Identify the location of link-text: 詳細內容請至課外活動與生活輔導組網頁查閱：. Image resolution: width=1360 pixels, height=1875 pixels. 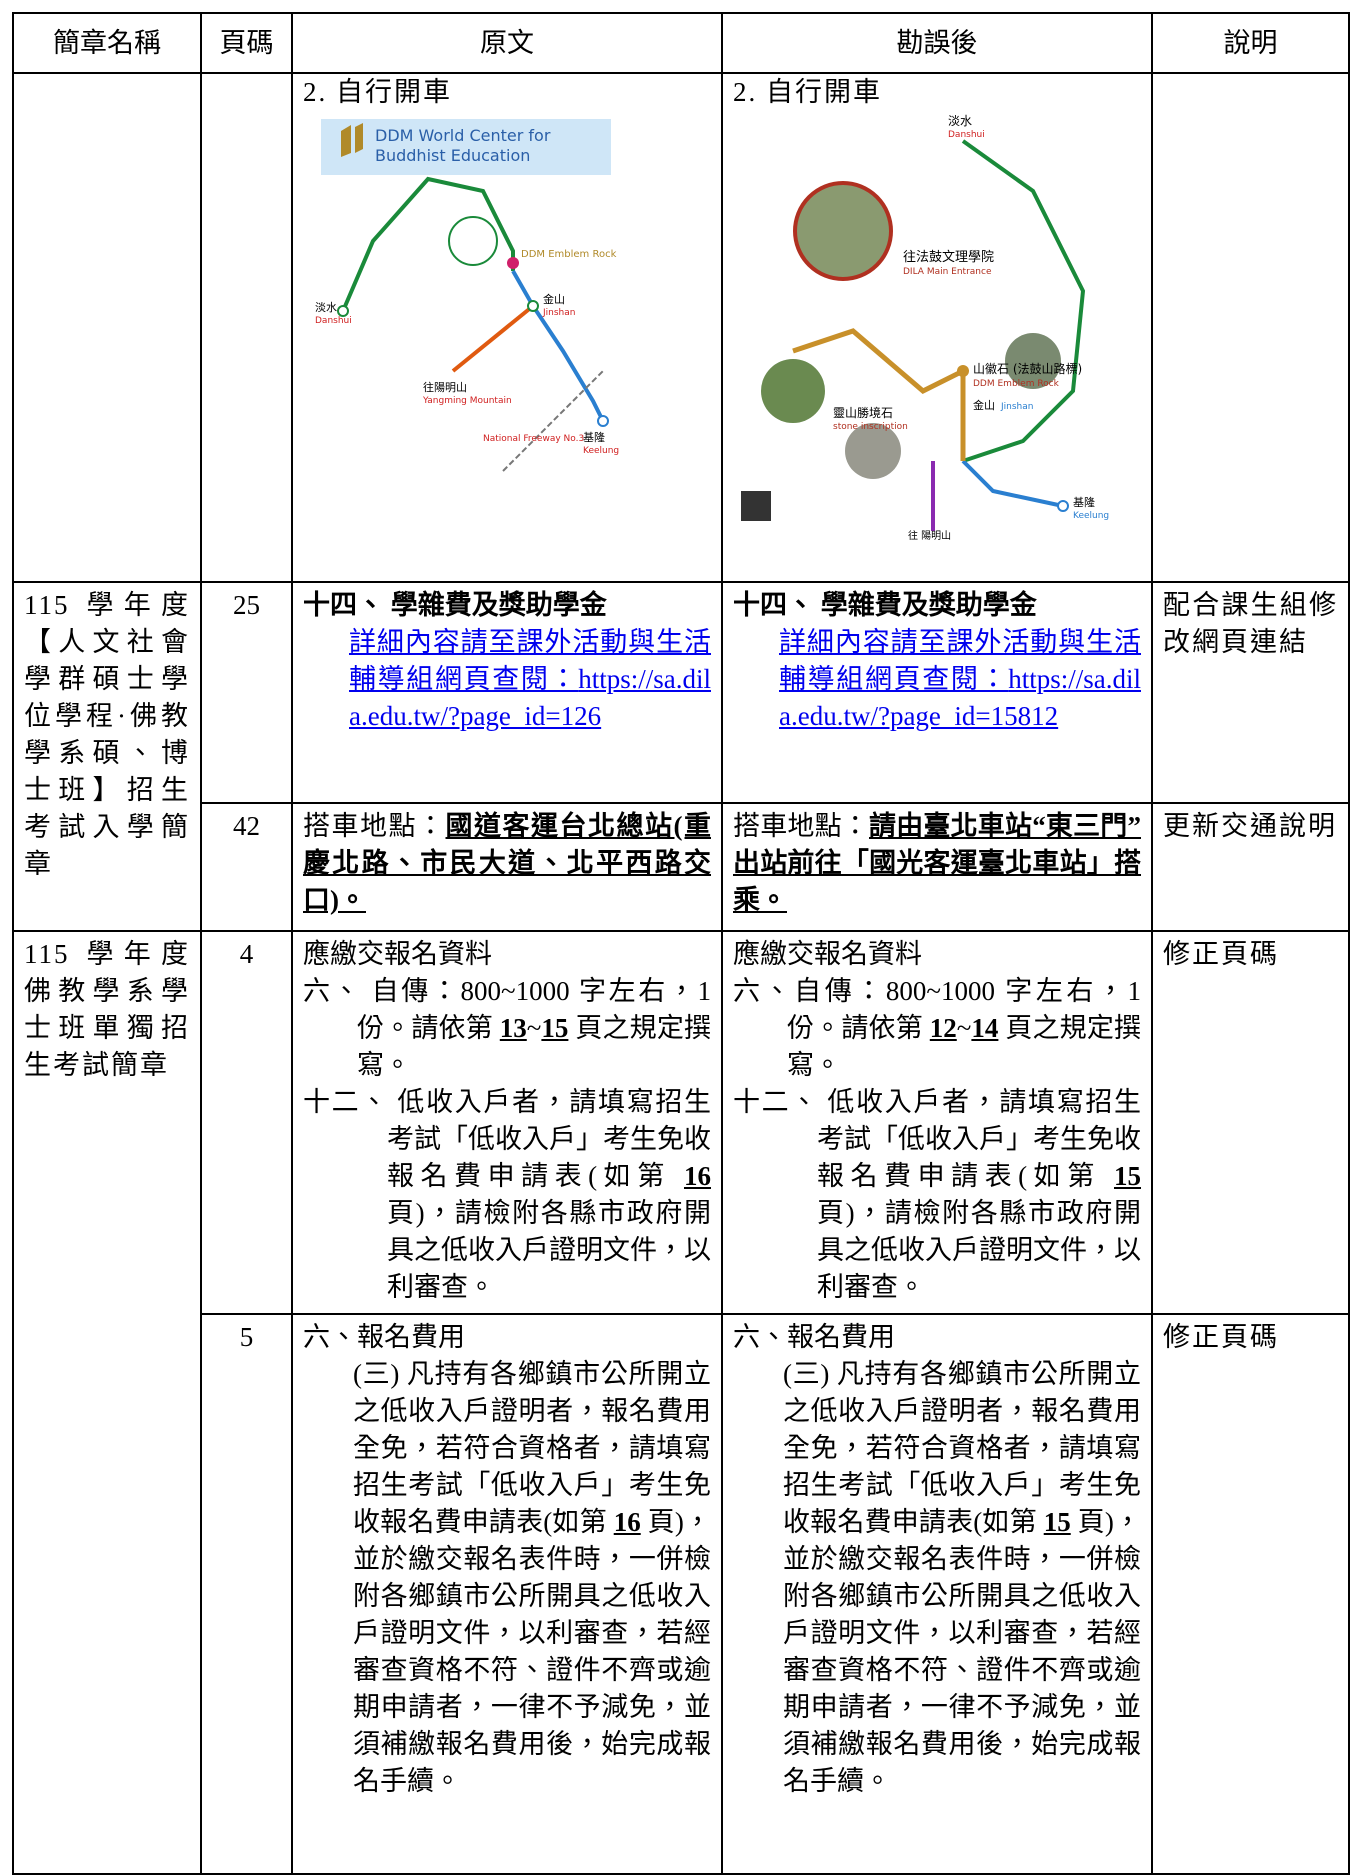
(530, 660).